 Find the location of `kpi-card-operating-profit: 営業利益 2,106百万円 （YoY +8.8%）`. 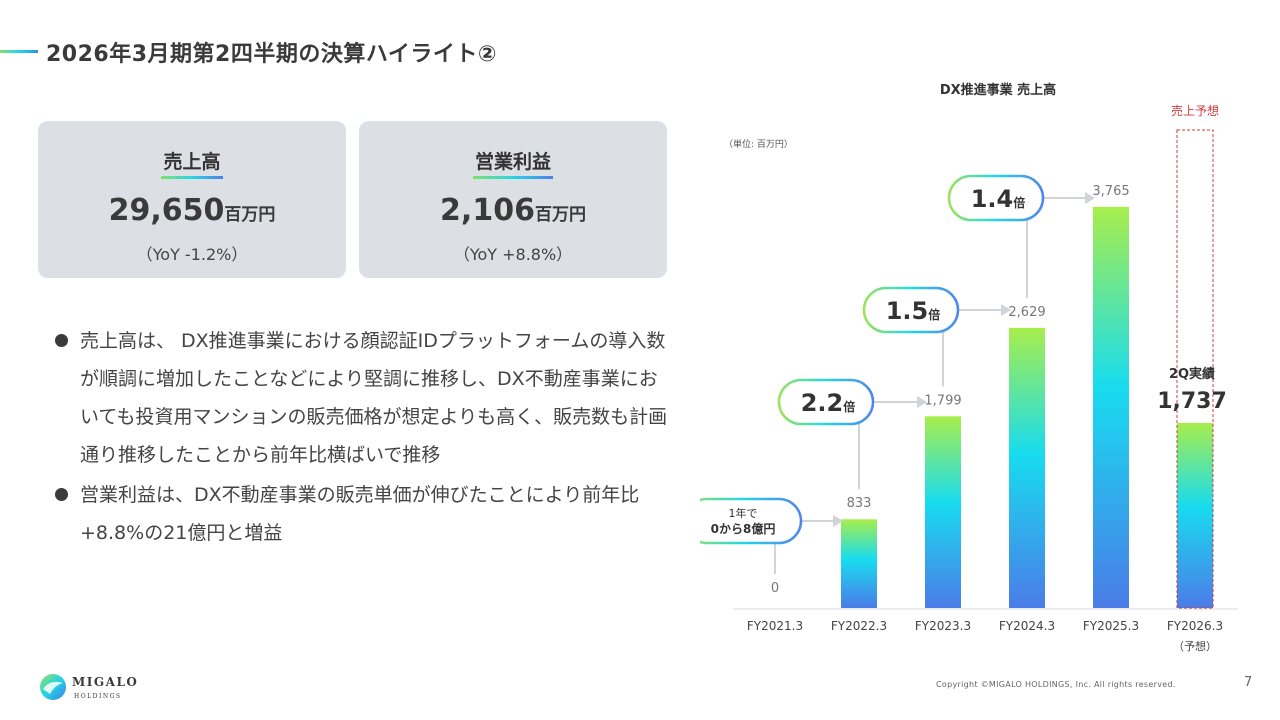

kpi-card-operating-profit: 営業利益 2,106百万円 （YoY +8.8%） is located at coordinates (513, 199).